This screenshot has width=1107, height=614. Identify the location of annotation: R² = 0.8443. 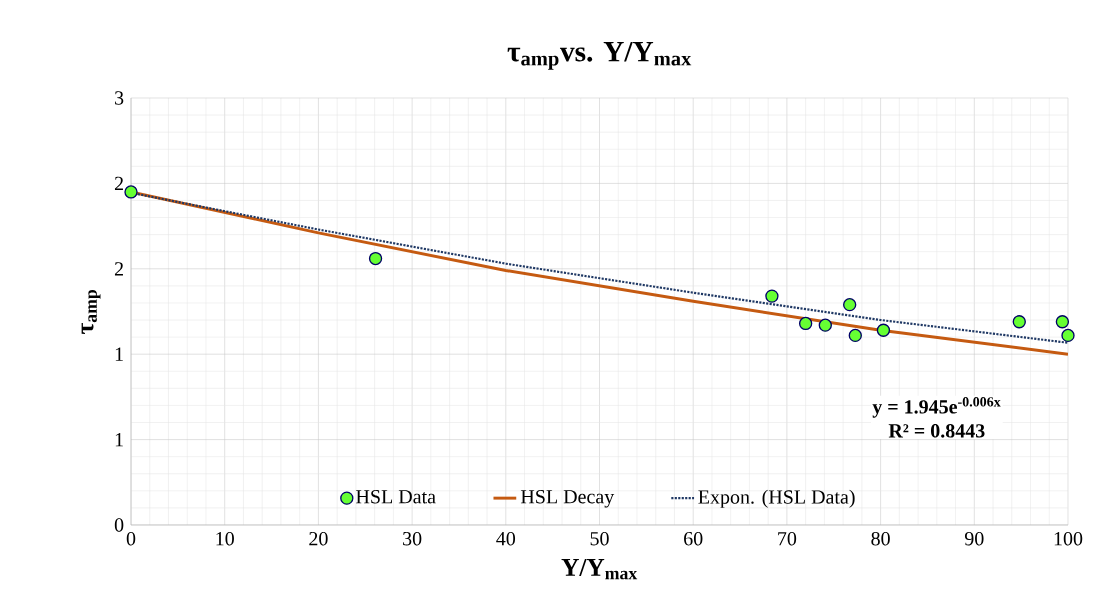
(936, 431).